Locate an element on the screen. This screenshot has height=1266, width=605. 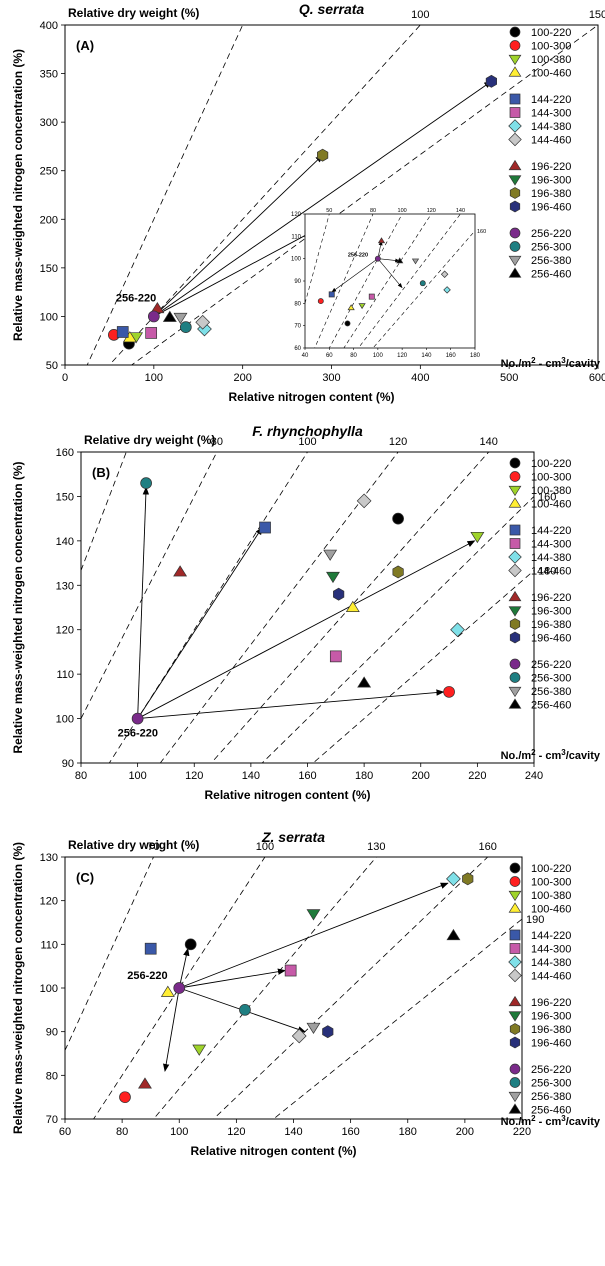
y-tick-label: 400 is located at coordinates (49, 26).